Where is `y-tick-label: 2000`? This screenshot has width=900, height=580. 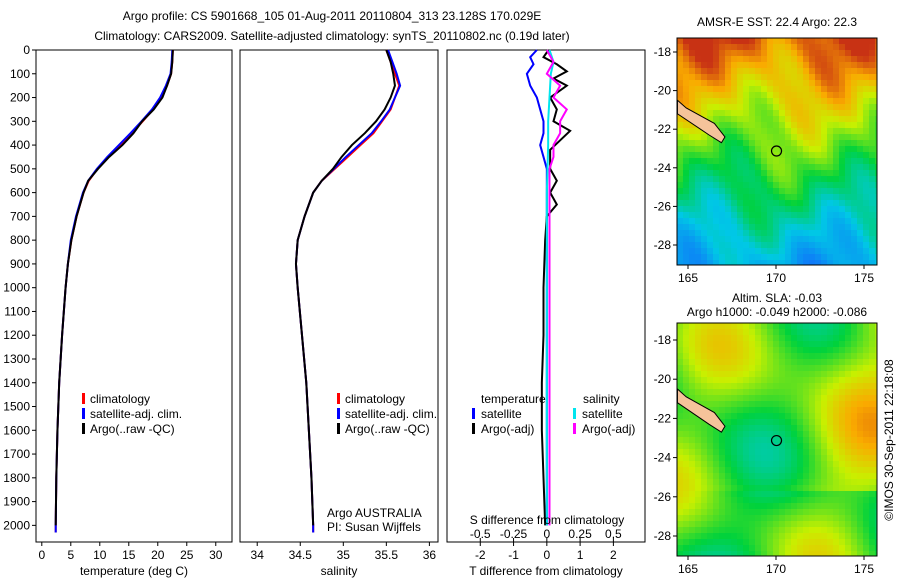
y-tick-label: 2000 is located at coordinates (16, 525).